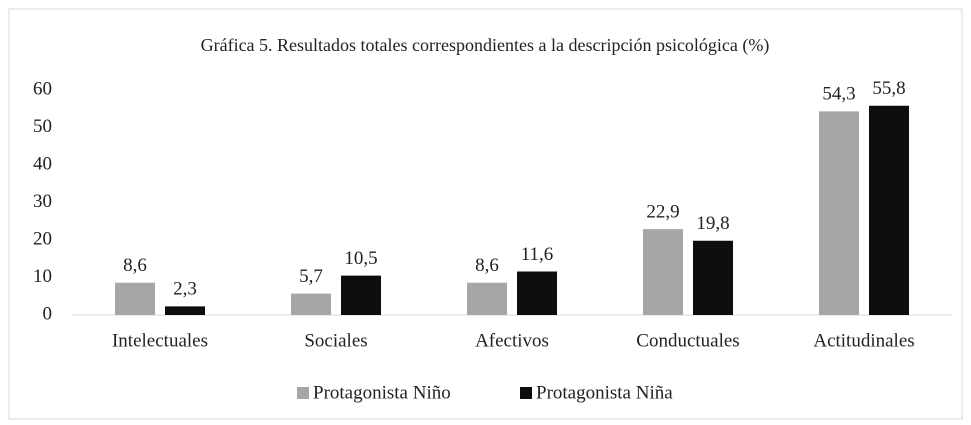 The height and width of the screenshot is (425, 971). Describe the element at coordinates (48, 313) in the screenshot. I see `y-tick-label: 0` at that location.